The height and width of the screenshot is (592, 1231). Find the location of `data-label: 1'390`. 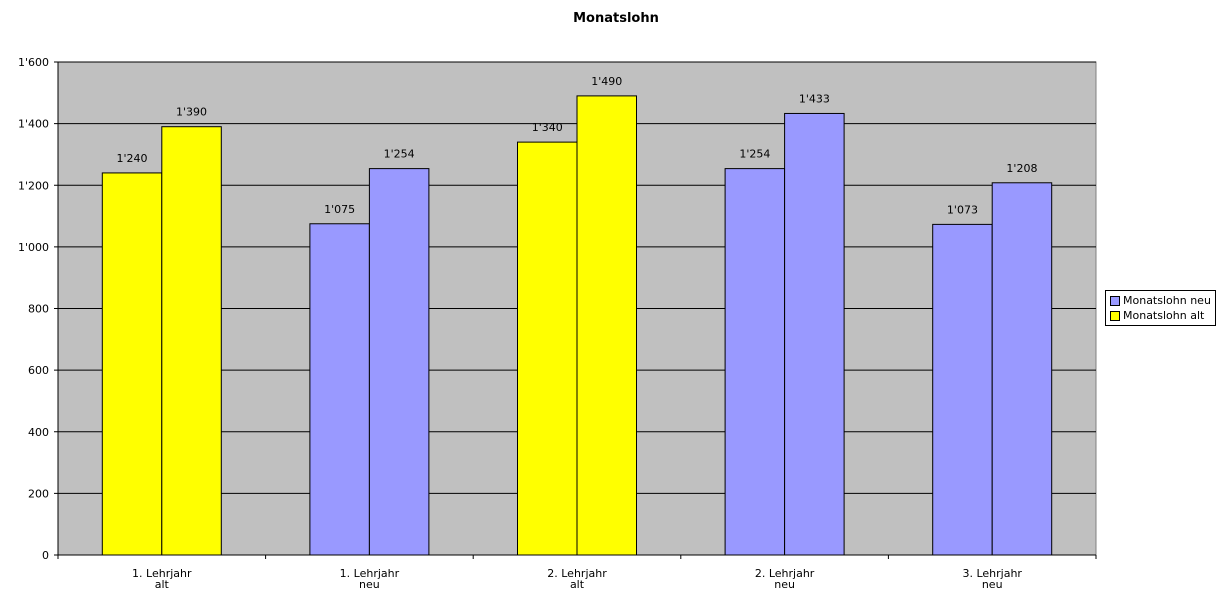

data-label: 1'390 is located at coordinates (191, 112).